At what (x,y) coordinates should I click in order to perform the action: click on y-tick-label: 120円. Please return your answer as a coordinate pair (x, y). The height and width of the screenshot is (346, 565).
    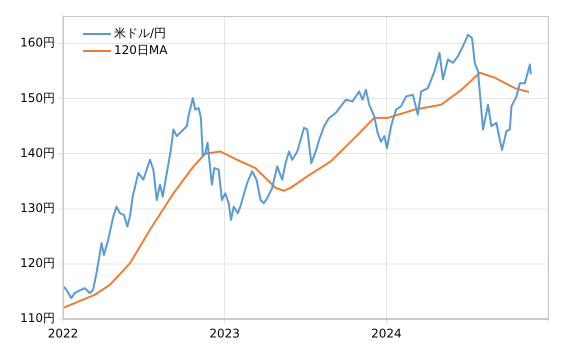
    Looking at the image, I should click on (37, 263).